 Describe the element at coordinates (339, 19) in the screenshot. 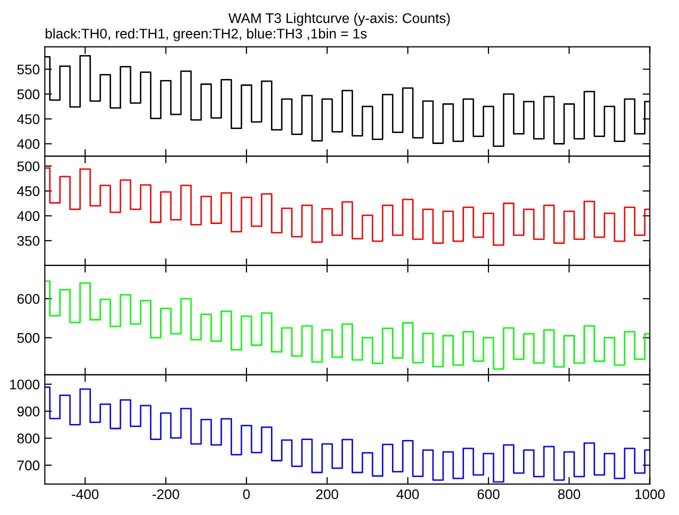

I see `chart-title: WAM T3 Lightcurve (y-axis: Counts)` at that location.